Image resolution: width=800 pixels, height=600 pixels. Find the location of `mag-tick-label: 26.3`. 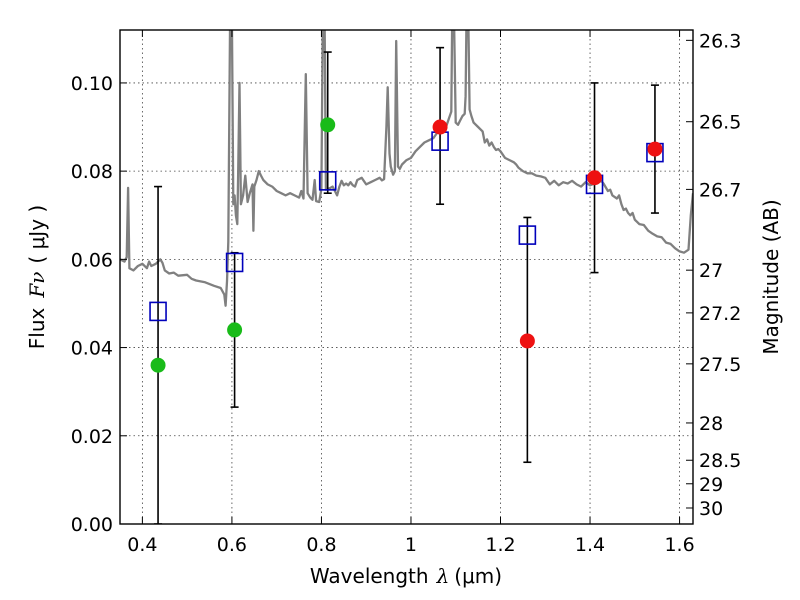

mag-tick-label: 26.3 is located at coordinates (720, 41).